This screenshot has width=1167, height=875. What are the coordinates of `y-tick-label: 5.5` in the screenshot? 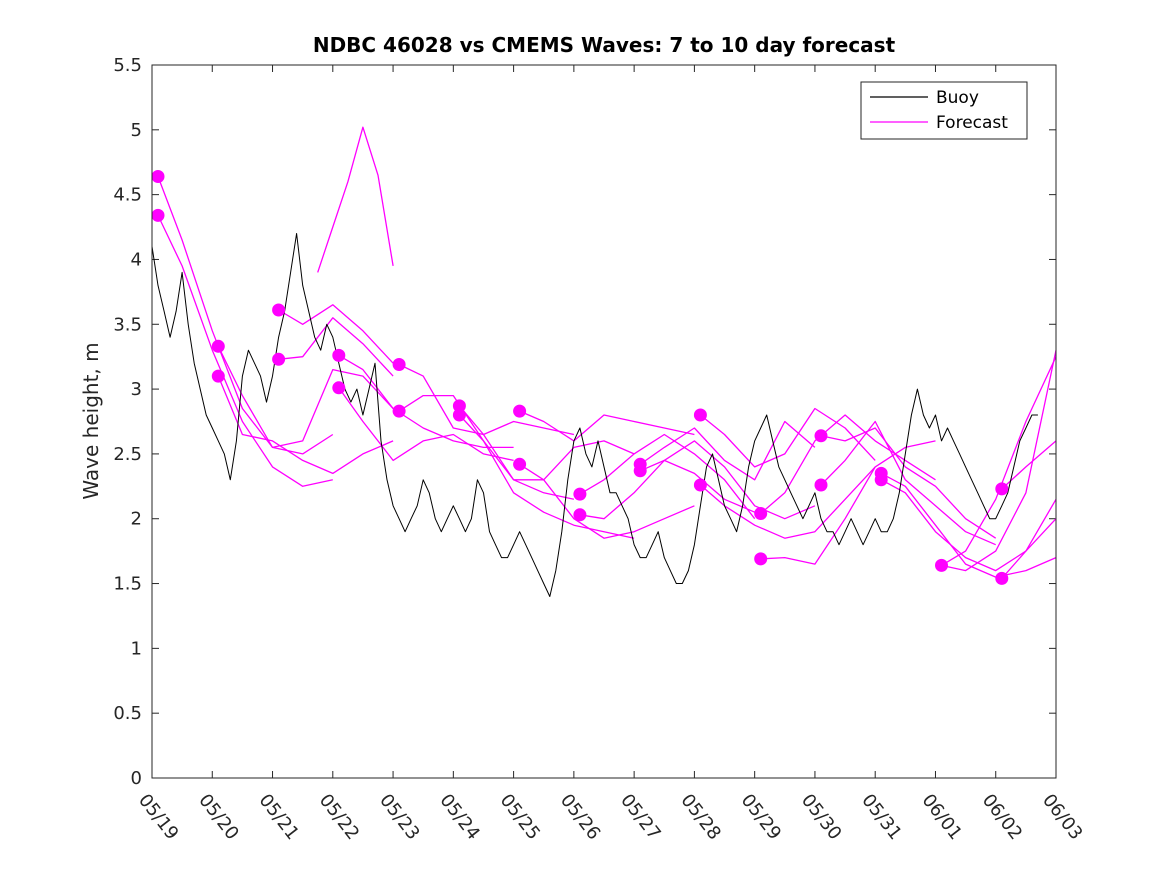 It's located at (127, 65).